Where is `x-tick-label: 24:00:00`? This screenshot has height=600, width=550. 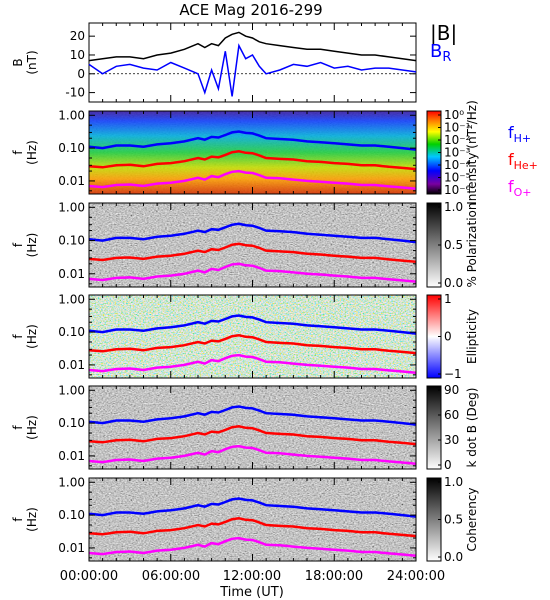 x-tick-label: 24:00:00 is located at coordinates (416, 576).